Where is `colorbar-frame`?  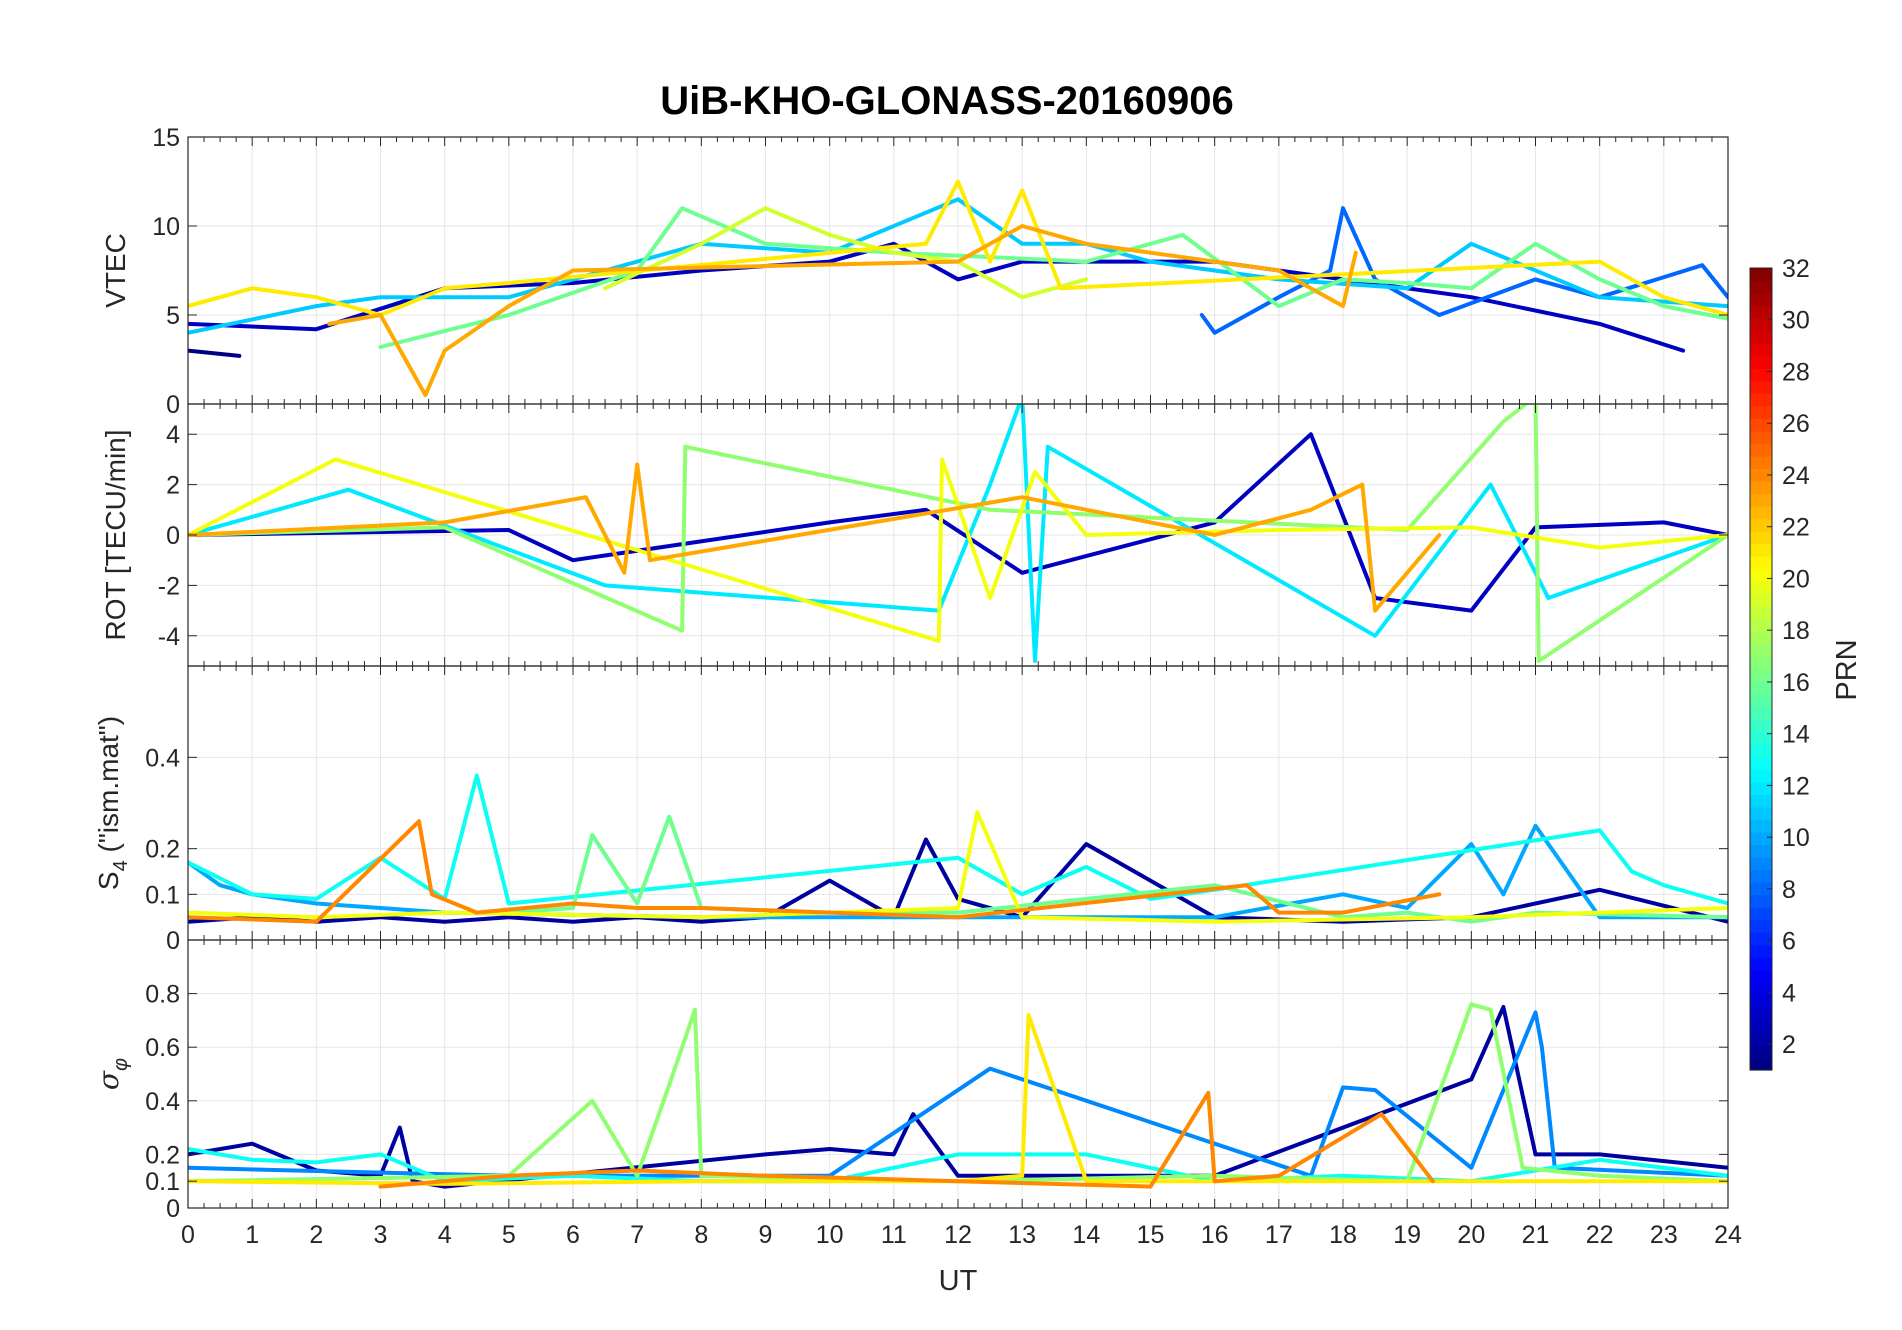
colorbar-frame is located at coordinates (1761, 669).